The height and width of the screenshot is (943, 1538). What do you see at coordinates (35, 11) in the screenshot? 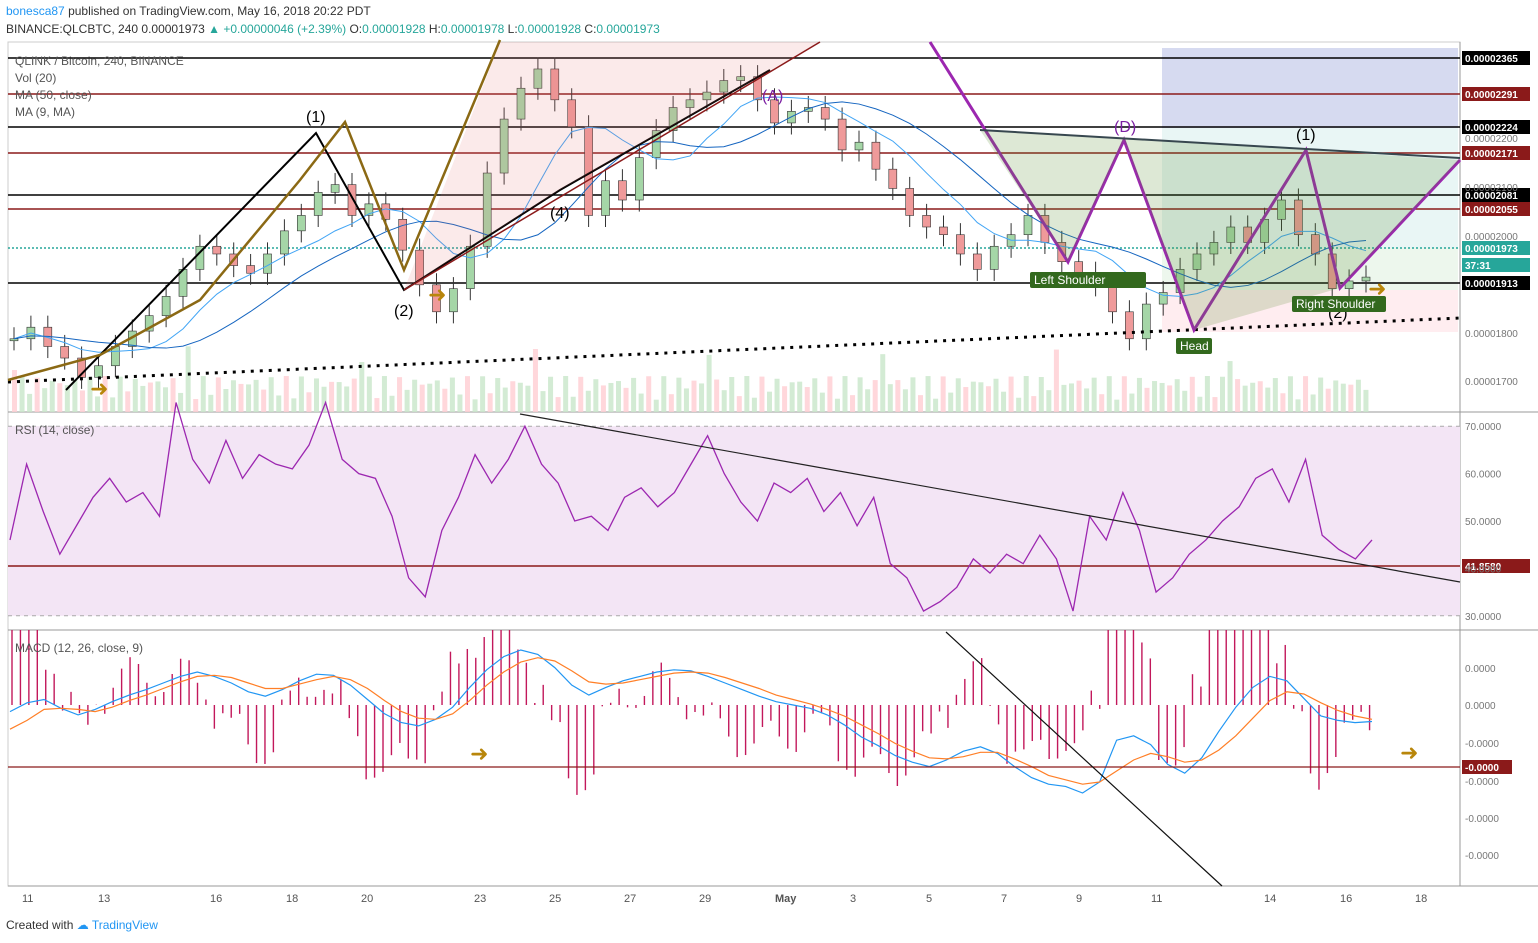
I see `author-link: bonesca87` at bounding box center [35, 11].